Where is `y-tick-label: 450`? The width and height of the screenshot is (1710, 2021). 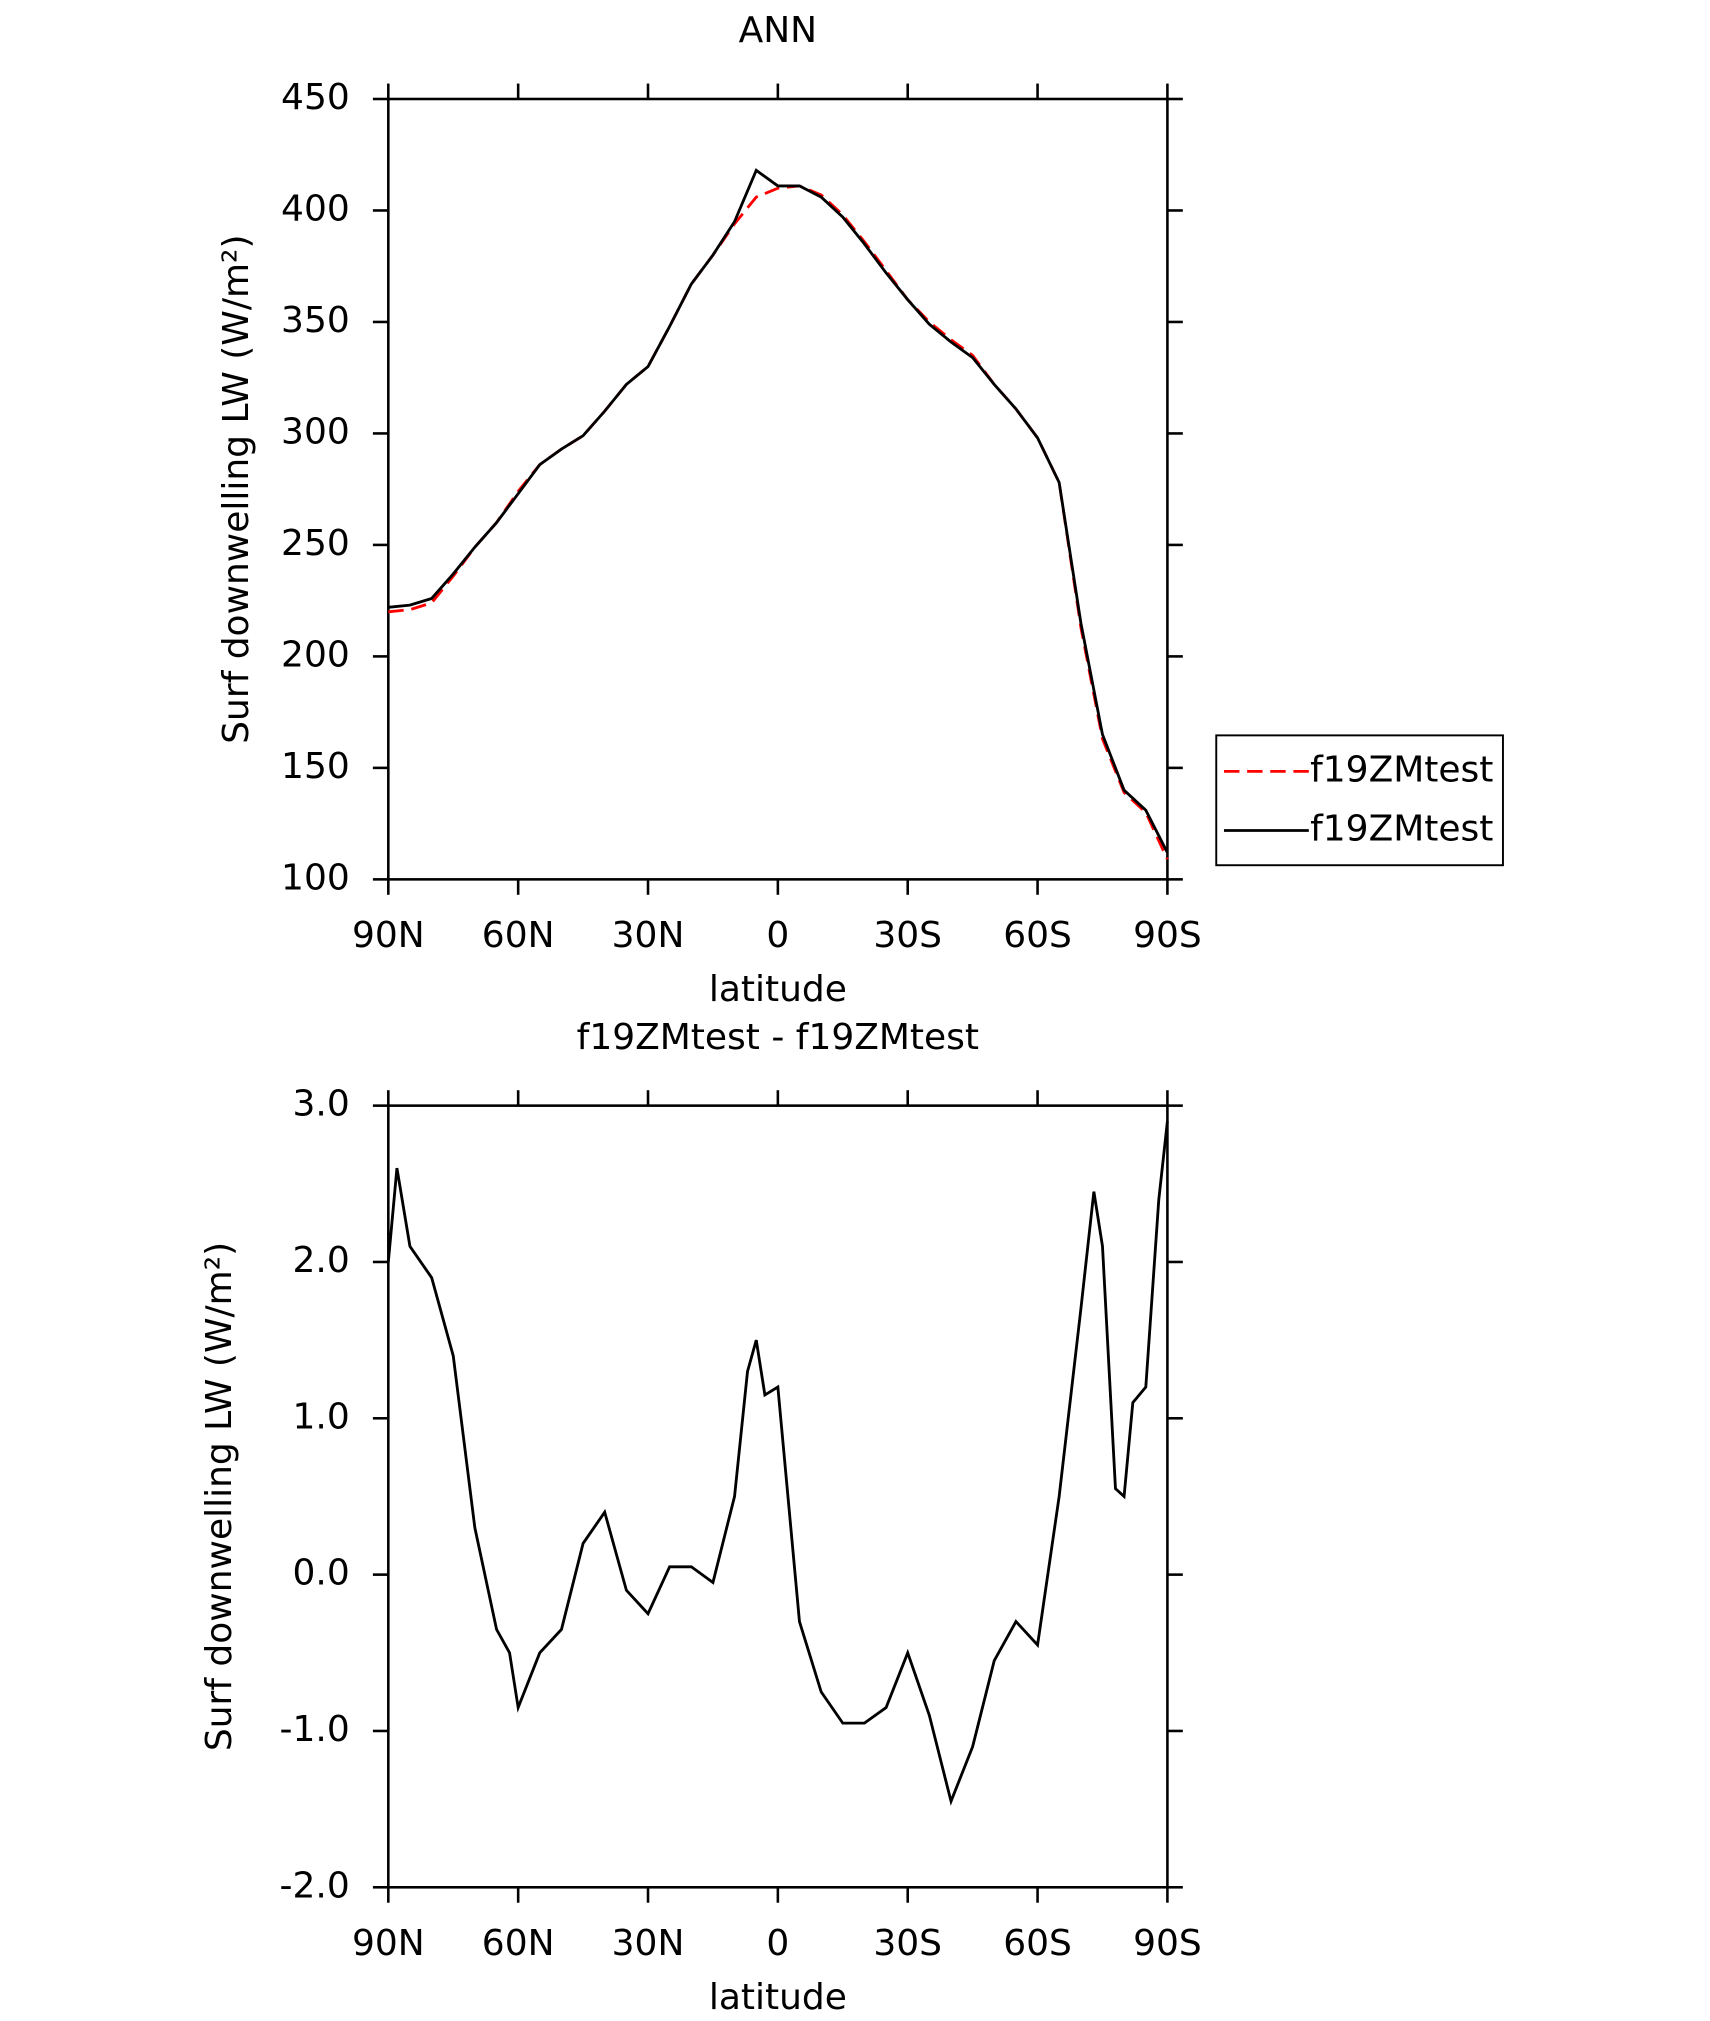
y-tick-label: 450 is located at coordinates (315, 97).